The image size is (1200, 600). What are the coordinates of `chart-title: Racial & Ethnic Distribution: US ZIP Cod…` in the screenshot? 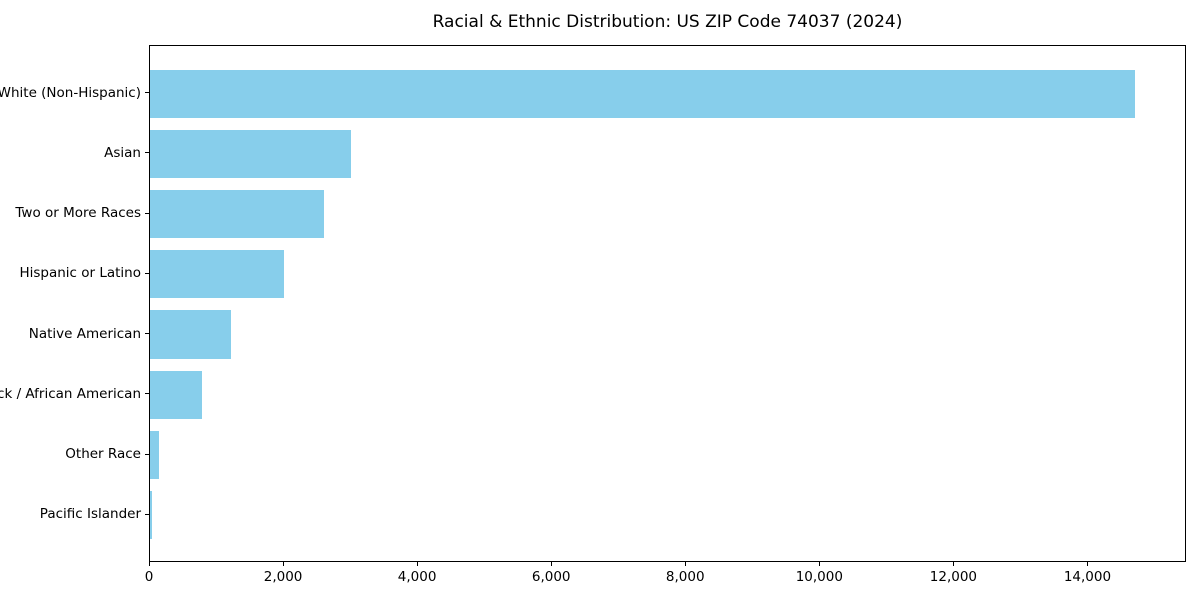 It's located at (667, 22).